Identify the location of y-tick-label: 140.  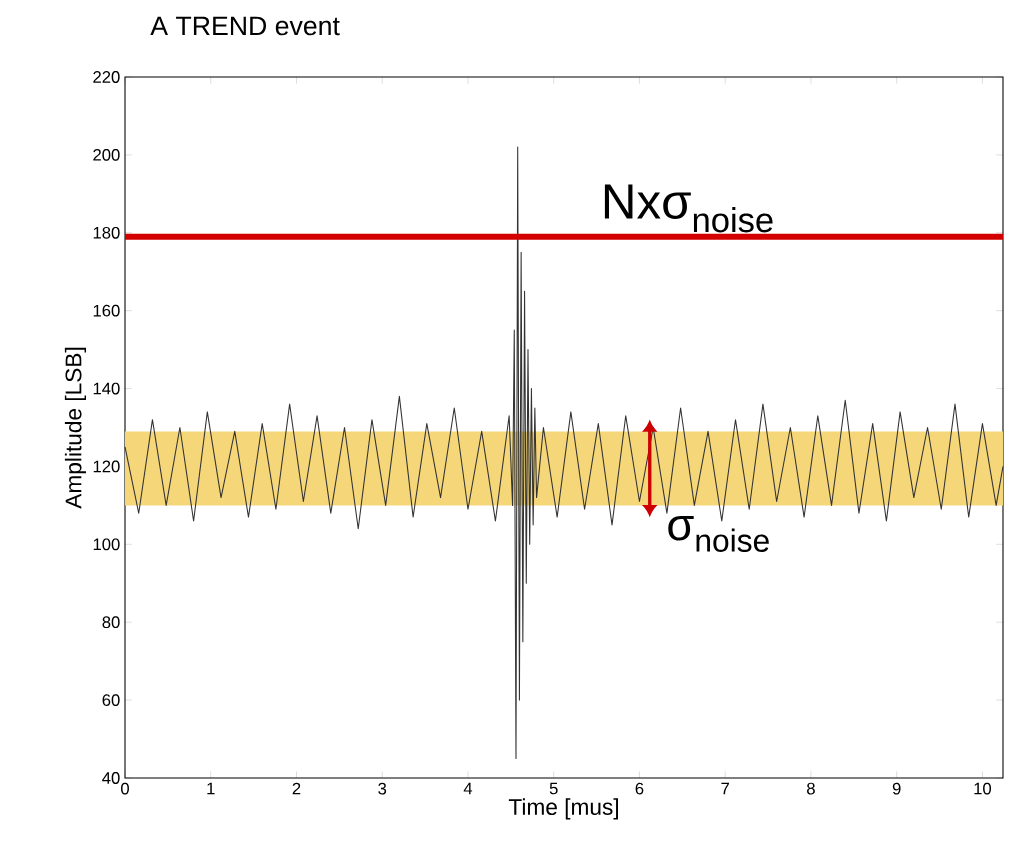
(106, 388).